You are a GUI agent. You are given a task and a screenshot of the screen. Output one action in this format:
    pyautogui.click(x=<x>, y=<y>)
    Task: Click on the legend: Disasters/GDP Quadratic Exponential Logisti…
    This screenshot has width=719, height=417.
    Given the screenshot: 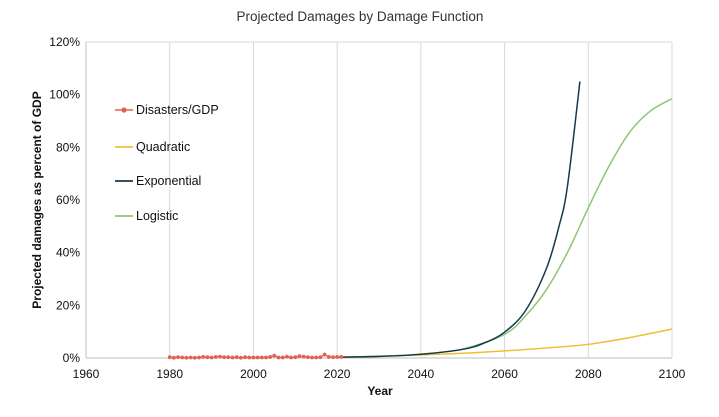 What is the action you would take?
    pyautogui.click(x=167, y=163)
    